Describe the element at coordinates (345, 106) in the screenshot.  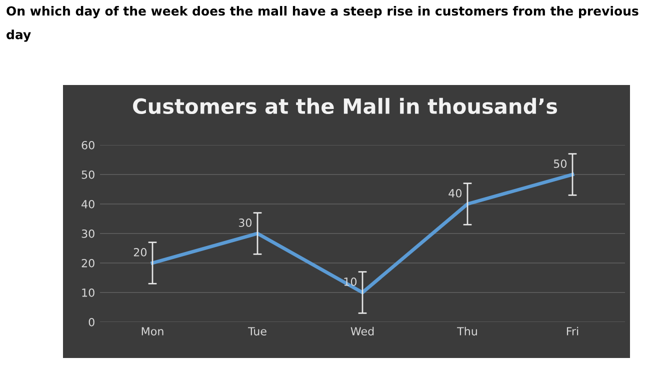
I see `chart-title: Customers at the Mall in thousand’s` at that location.